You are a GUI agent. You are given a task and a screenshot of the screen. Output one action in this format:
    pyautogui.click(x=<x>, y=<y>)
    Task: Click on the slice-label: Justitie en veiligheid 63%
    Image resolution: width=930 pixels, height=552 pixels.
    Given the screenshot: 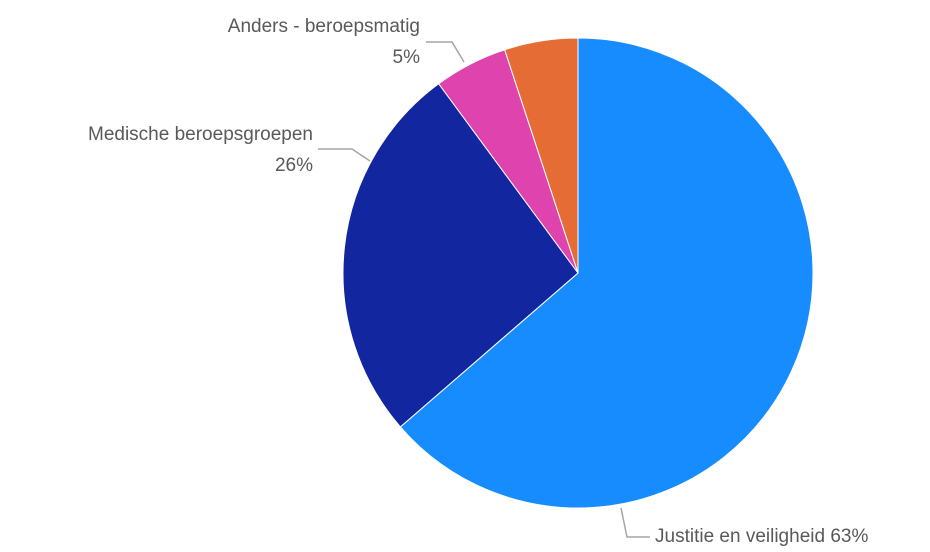 What is the action you would take?
    pyautogui.click(x=761, y=536)
    